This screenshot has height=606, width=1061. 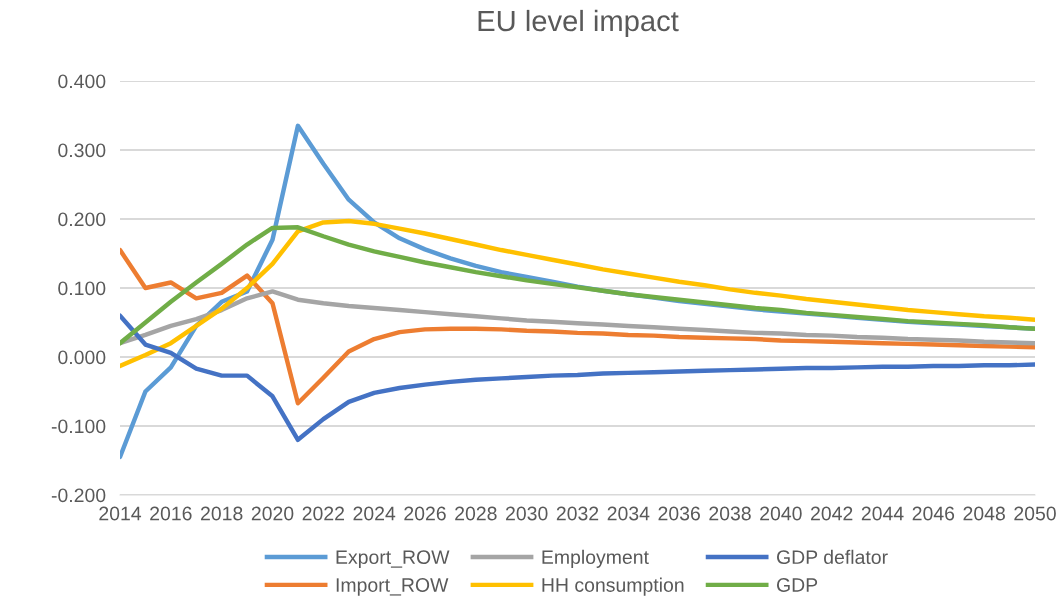 I want to click on x-tick-label: 2032, so click(x=577, y=513).